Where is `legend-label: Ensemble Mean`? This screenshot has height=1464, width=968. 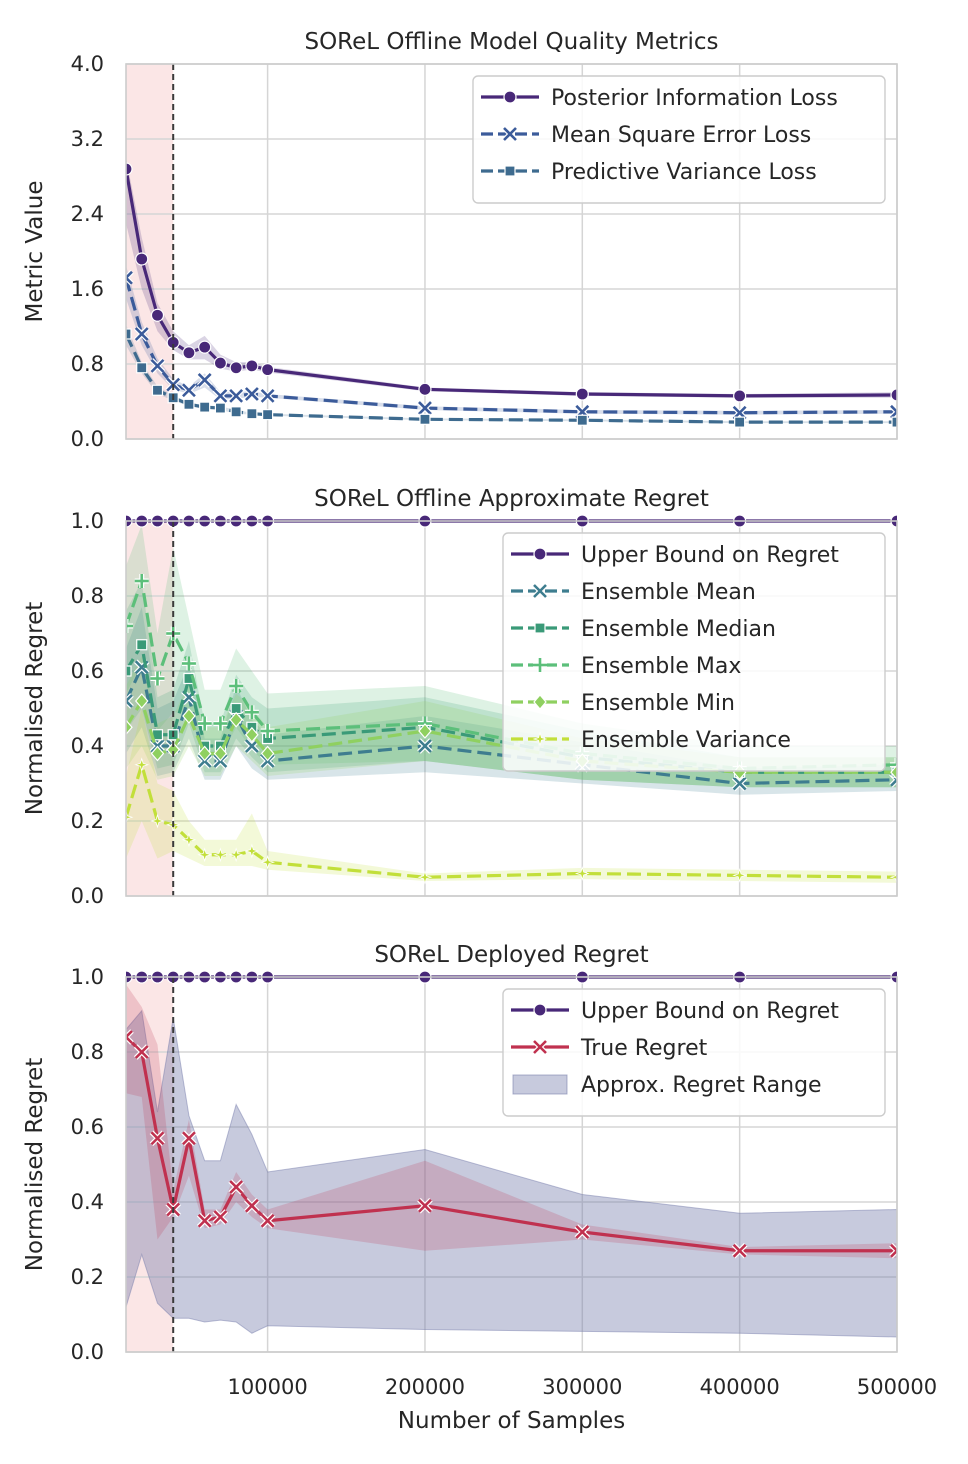 legend-label: Ensemble Mean is located at coordinates (668, 592).